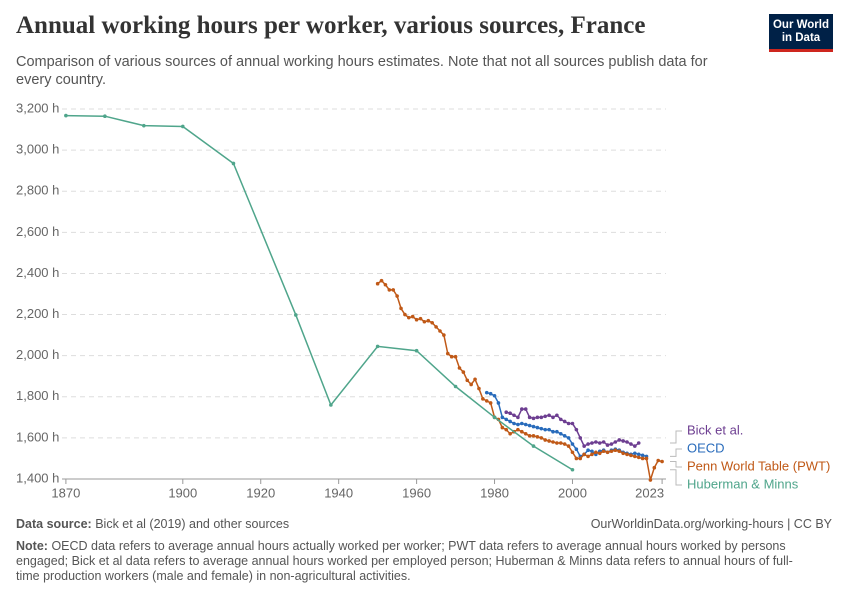 The image size is (850, 600). Describe the element at coordinates (706, 447) in the screenshot. I see `legend-label: OECD` at that location.